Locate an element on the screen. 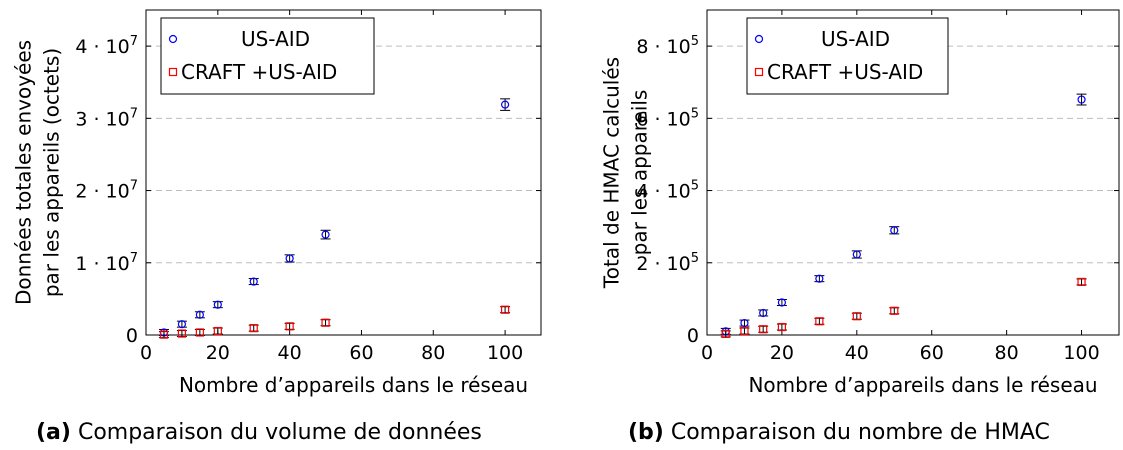 Image resolution: width=1123 pixels, height=450 pixels. y-tick-label: 6 · 10⁵ is located at coordinates (667, 118).